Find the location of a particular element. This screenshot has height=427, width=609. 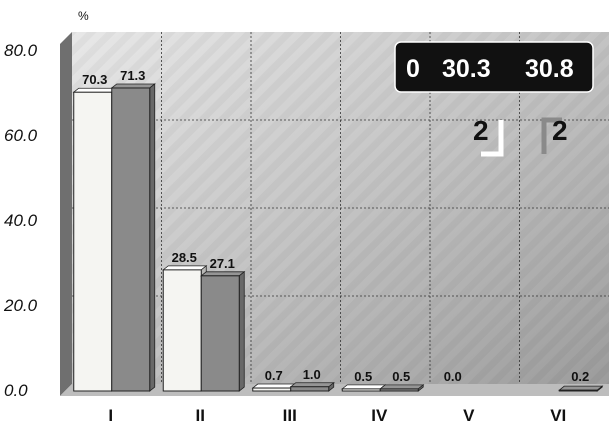

legend-item-2: 2 is located at coordinates (554, 134).